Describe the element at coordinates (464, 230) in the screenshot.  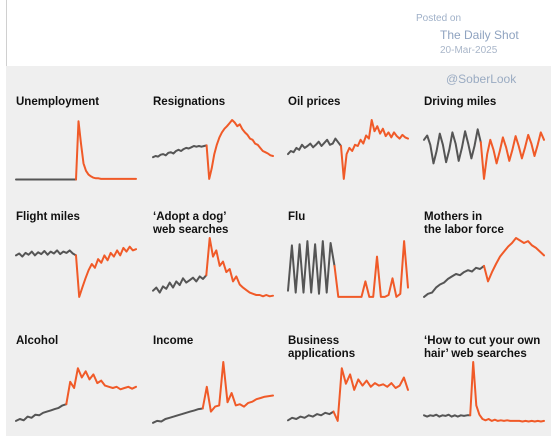
I see `chart-8-title-line-2: the labor force` at that location.